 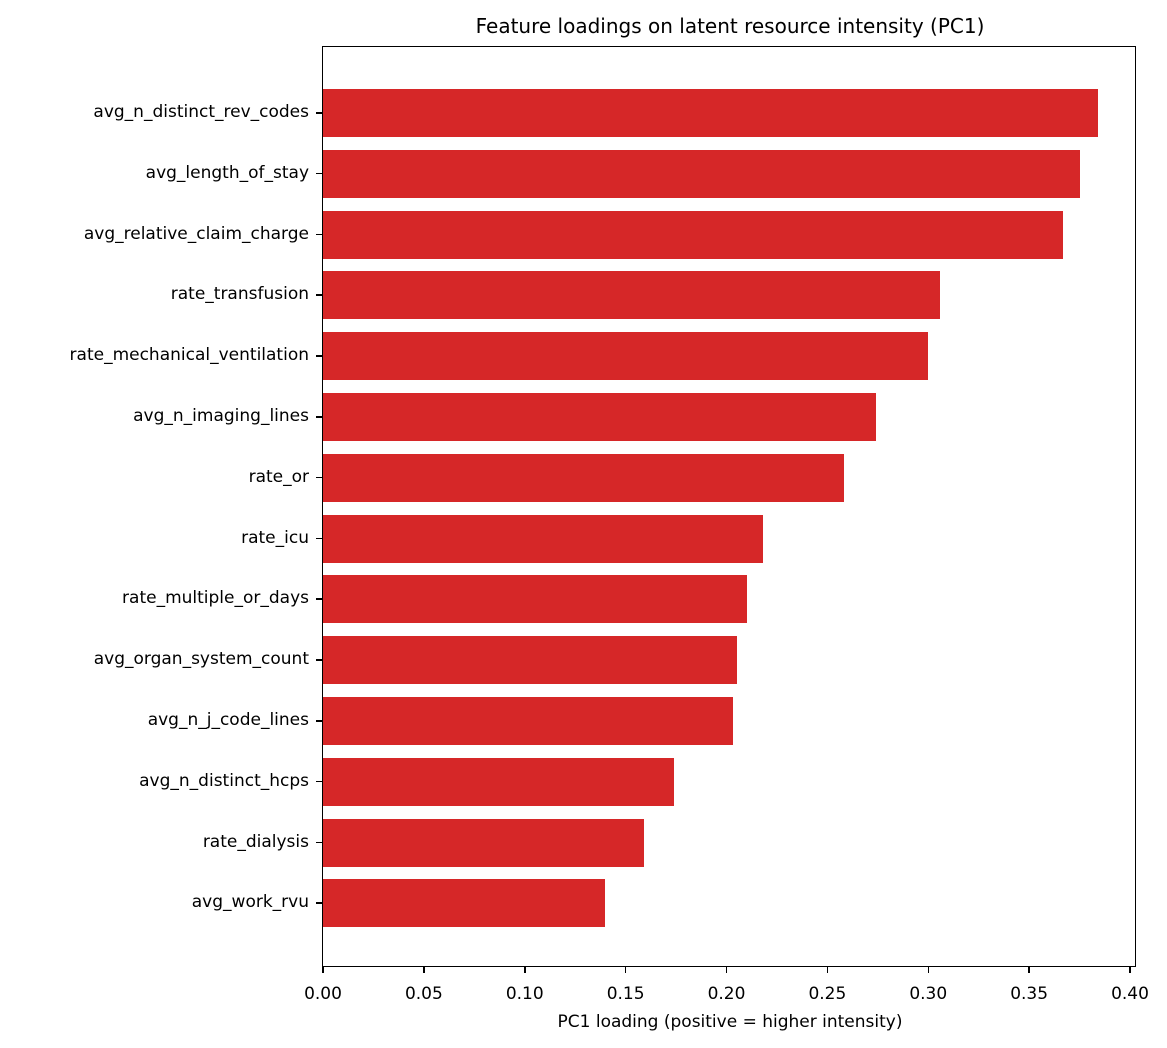 I want to click on x-tick-label: 0.00, so click(x=323, y=994).